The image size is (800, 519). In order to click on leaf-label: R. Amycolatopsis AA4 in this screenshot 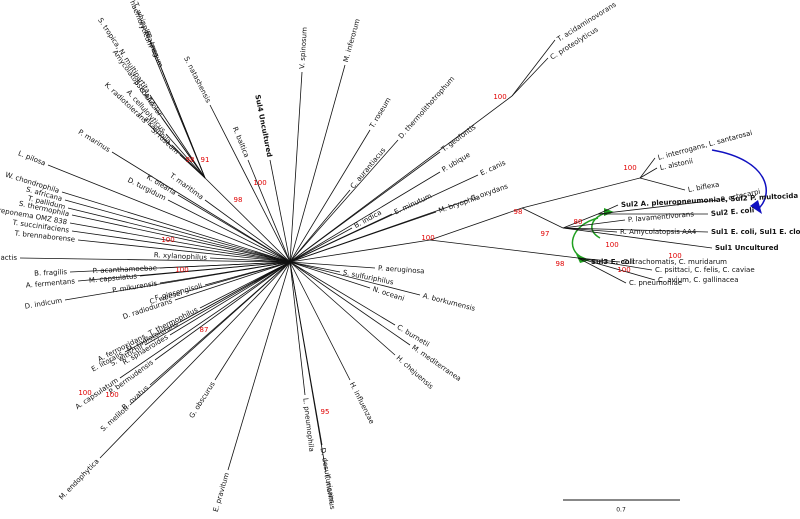, I will do `click(658, 232)`.